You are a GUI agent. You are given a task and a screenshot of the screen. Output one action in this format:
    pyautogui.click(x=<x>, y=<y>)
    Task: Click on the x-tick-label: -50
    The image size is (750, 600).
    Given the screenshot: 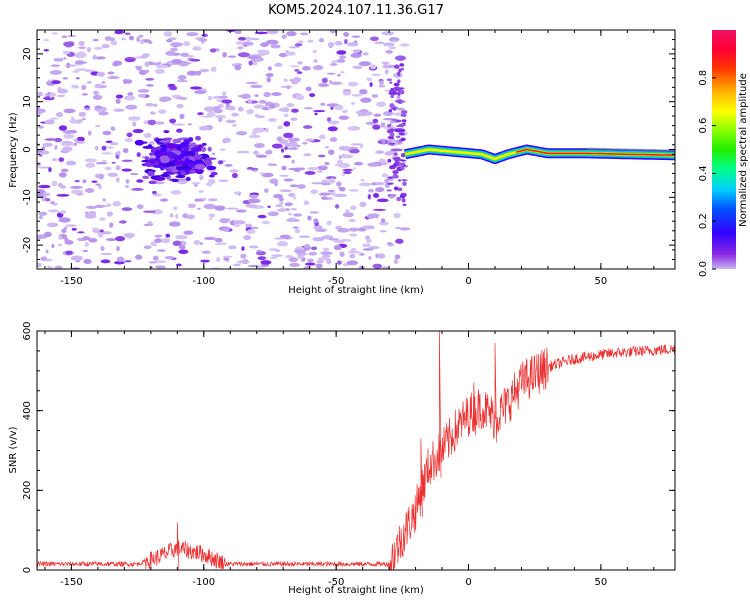 What is the action you would take?
    pyautogui.click(x=336, y=582)
    